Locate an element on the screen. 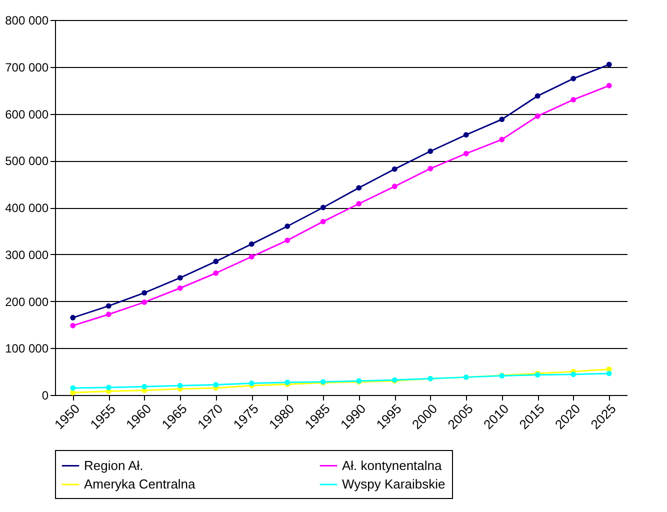 The height and width of the screenshot is (512, 667). y-tick-label: 500 000 is located at coordinates (27, 161).